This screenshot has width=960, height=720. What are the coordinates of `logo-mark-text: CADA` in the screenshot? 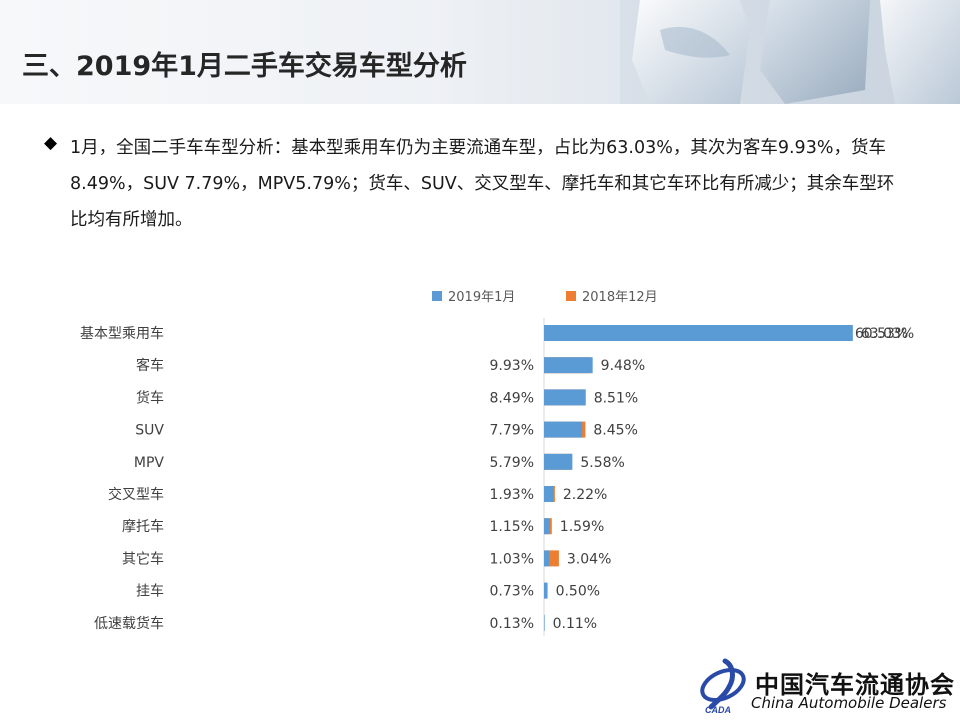 It's located at (718, 710).